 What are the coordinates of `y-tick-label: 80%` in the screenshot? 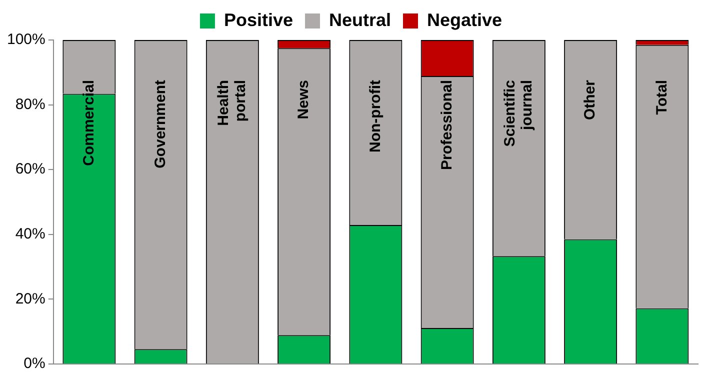 It's located at (30, 104).